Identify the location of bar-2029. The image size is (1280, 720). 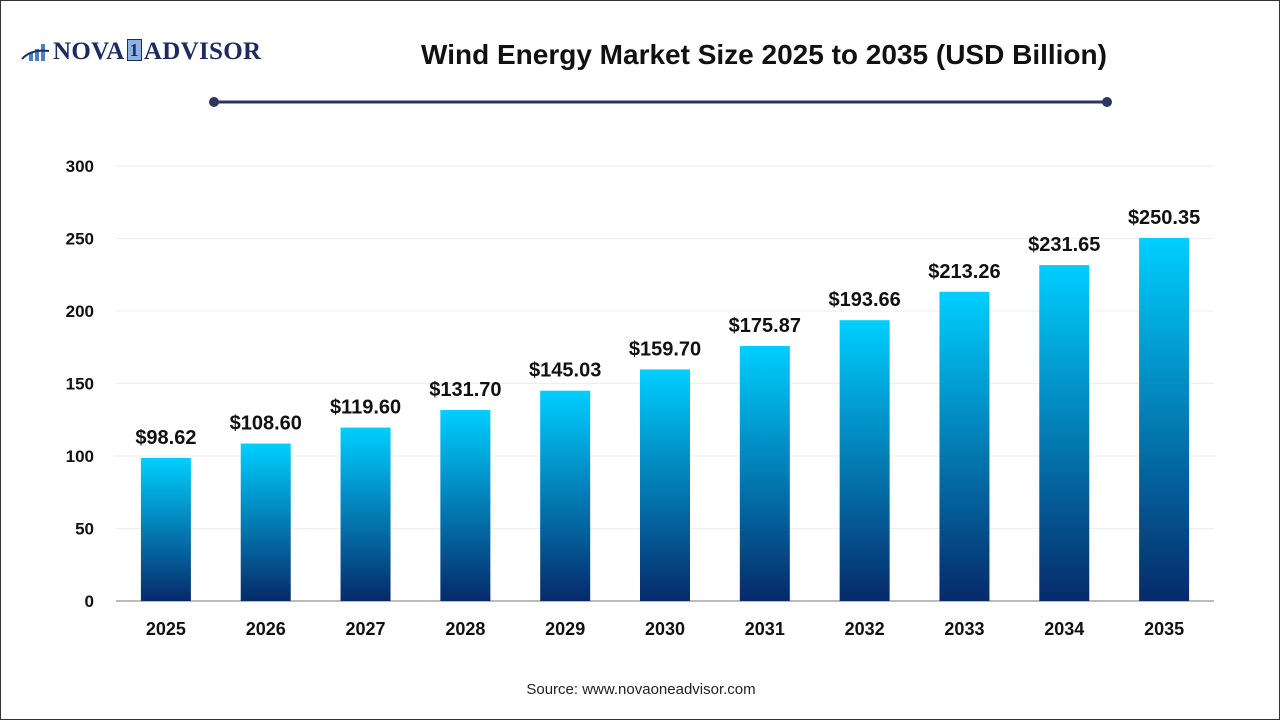
(565, 495).